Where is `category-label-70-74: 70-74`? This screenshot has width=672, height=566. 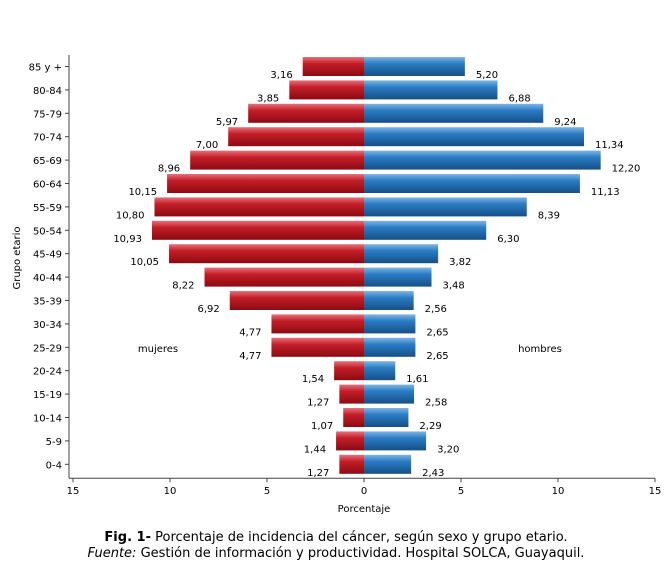
category-label-70-74: 70-74 is located at coordinates (47, 138).